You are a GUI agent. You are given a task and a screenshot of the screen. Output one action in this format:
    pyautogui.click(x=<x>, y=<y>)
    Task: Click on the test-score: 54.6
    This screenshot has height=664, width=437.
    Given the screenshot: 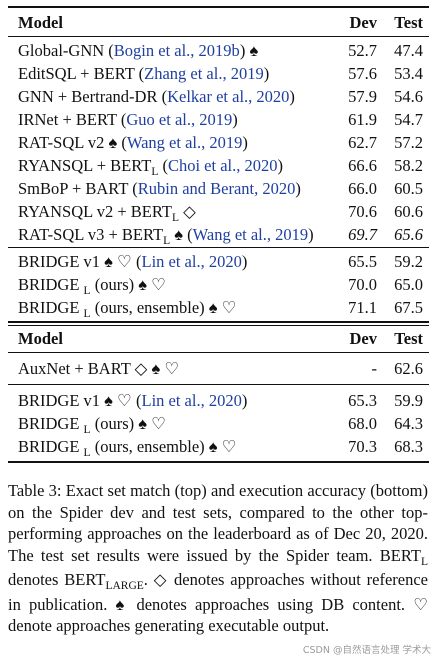 What is the action you would take?
    pyautogui.click(x=408, y=96)
    